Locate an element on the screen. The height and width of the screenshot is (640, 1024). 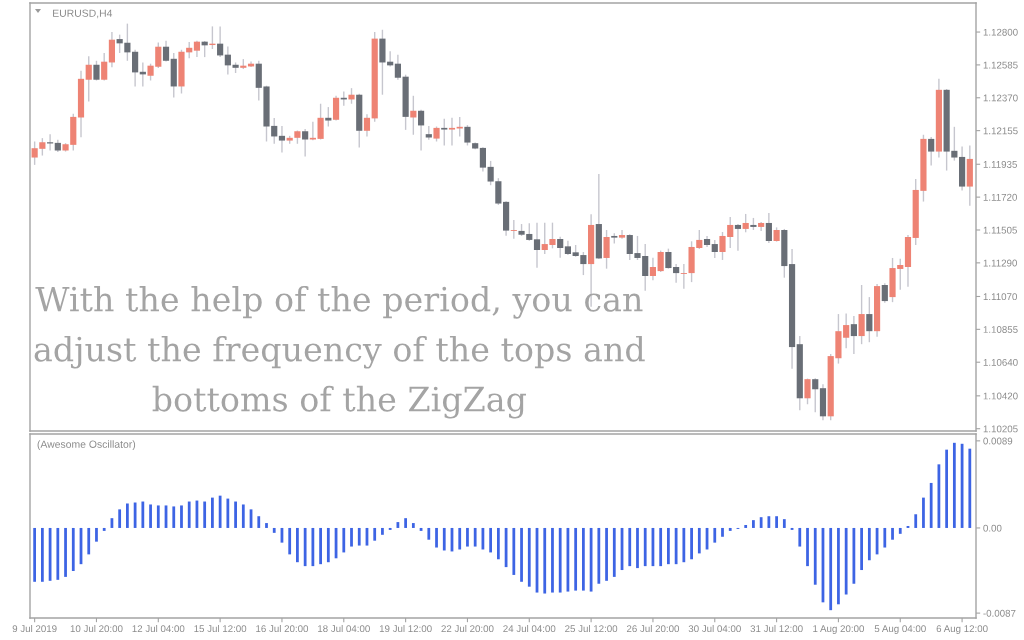
annotation: With the help of the period, you can adjust the frequency of the tops and bottoms of the ZigZag is located at coordinates (339, 352).